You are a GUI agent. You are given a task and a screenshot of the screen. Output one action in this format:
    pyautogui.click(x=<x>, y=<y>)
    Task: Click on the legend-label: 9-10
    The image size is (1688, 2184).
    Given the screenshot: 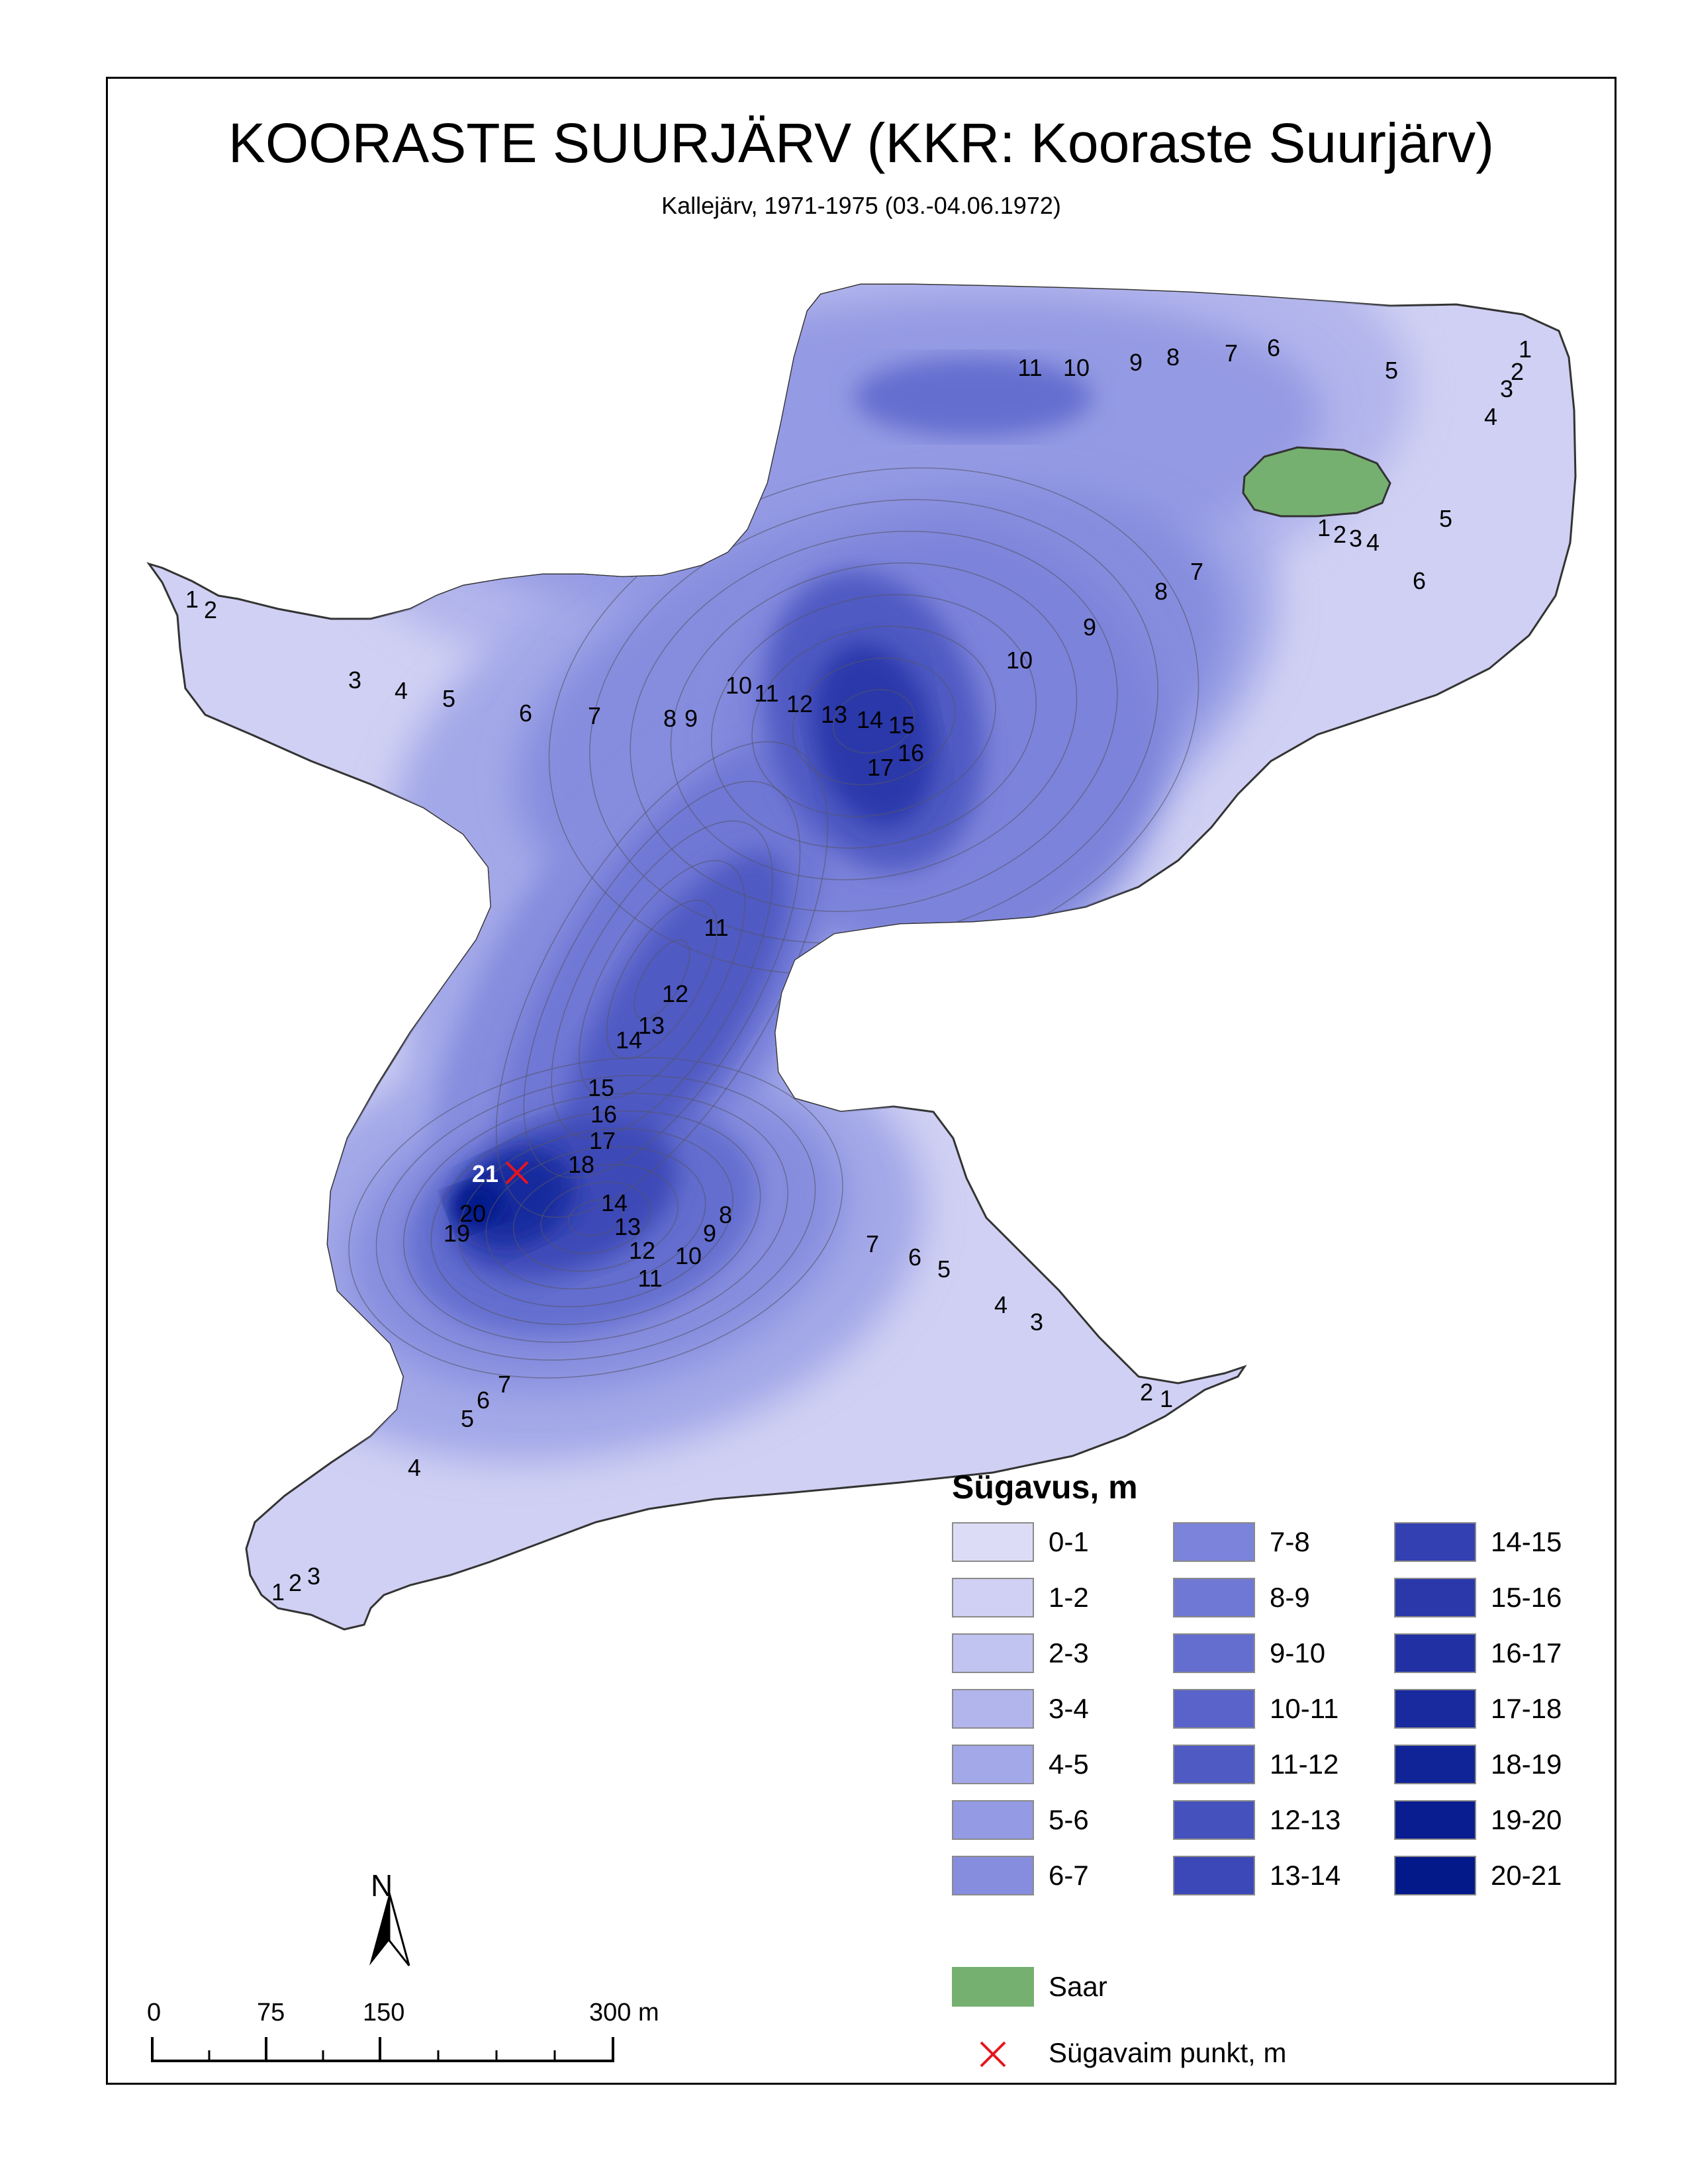 What is the action you would take?
    pyautogui.click(x=1298, y=1652)
    